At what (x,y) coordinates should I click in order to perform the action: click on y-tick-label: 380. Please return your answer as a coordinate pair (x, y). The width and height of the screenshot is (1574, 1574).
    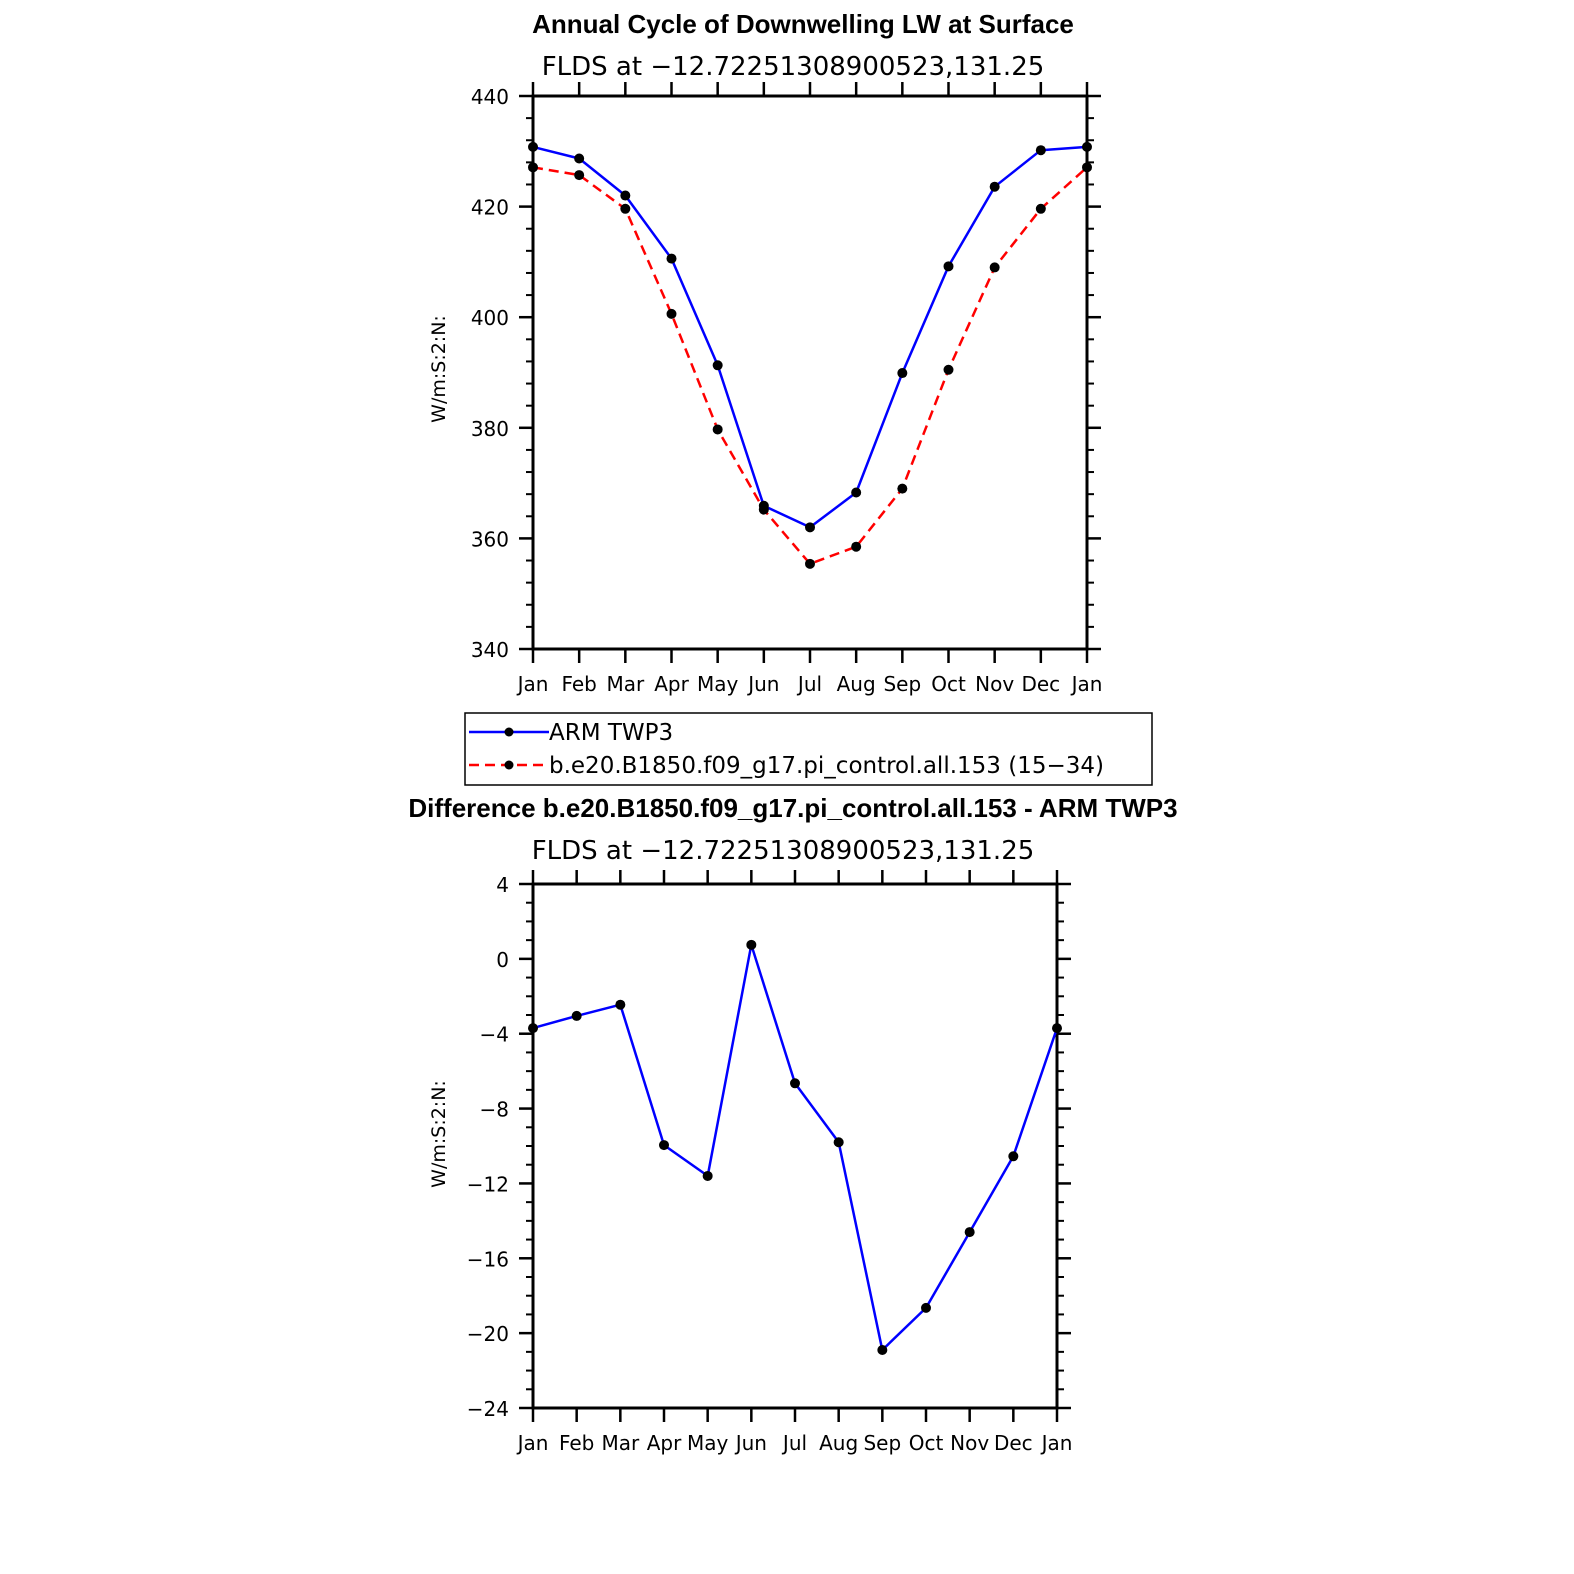
    Looking at the image, I should click on (490, 429).